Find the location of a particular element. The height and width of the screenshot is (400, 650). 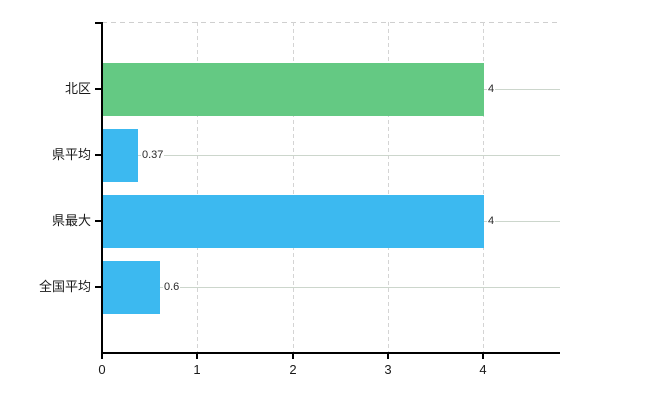

x-tick-label: 4 is located at coordinates (483, 369).